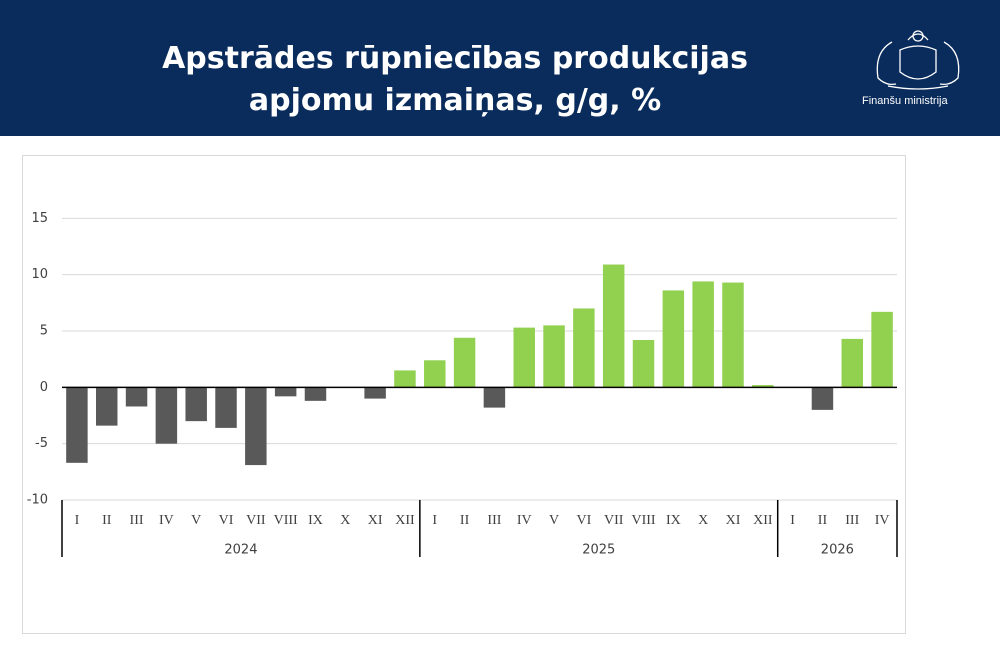  What do you see at coordinates (918, 60) in the screenshot?
I see `emblem` at bounding box center [918, 60].